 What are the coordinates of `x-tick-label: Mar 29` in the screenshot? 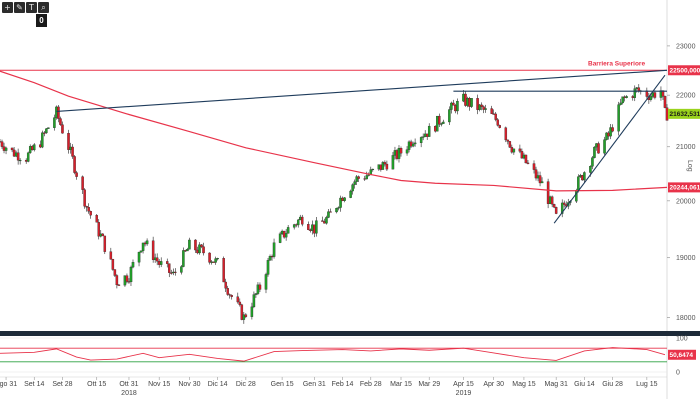 It's located at (429, 384).